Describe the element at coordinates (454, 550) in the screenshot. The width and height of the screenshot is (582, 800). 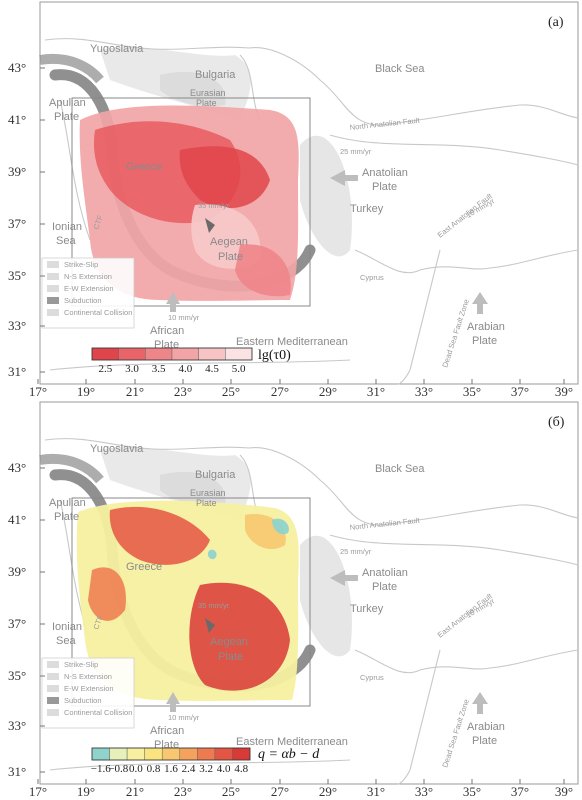
I see `anatolia-fault-line` at that location.